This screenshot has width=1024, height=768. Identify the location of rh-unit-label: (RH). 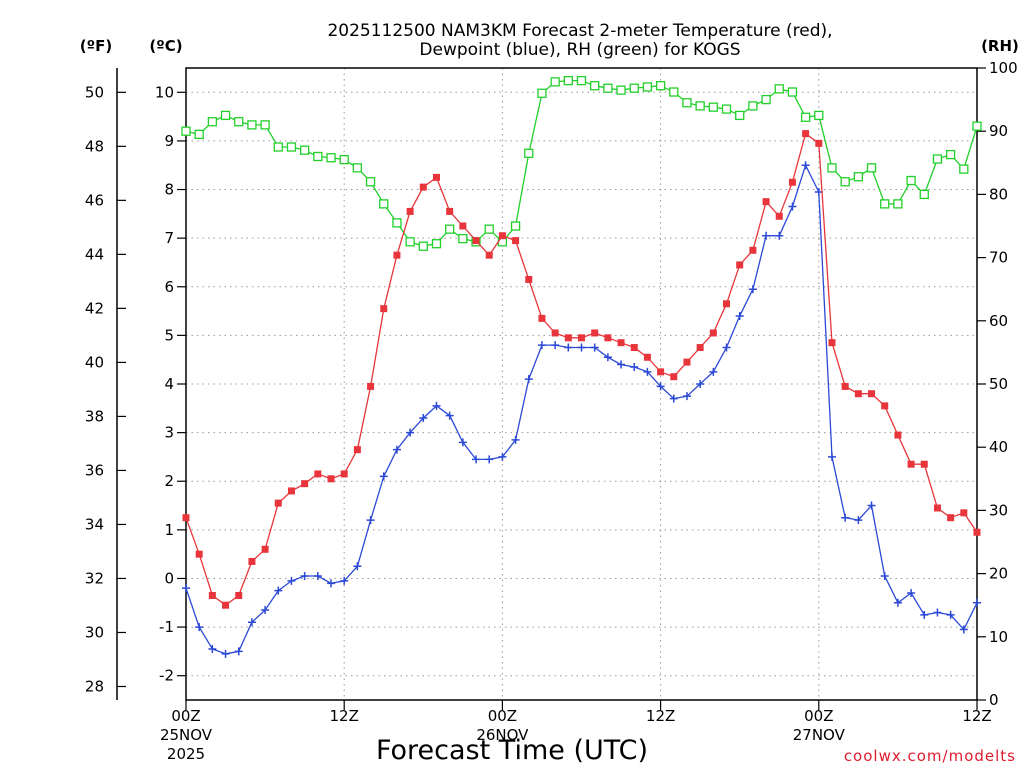
(1000, 46).